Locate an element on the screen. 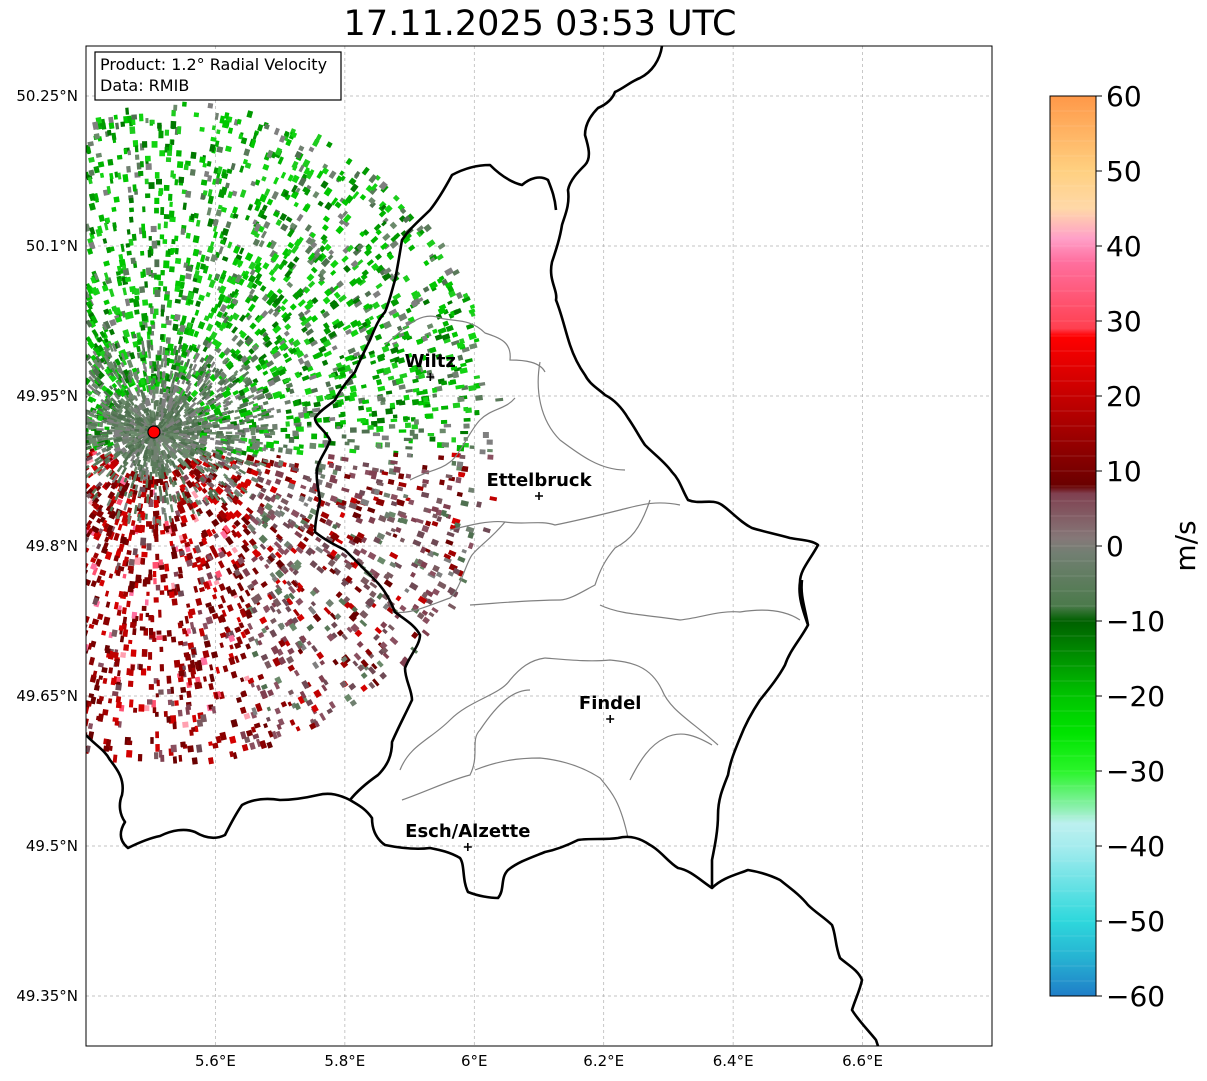  colorbar-tick-label: 60 is located at coordinates (1124, 96).